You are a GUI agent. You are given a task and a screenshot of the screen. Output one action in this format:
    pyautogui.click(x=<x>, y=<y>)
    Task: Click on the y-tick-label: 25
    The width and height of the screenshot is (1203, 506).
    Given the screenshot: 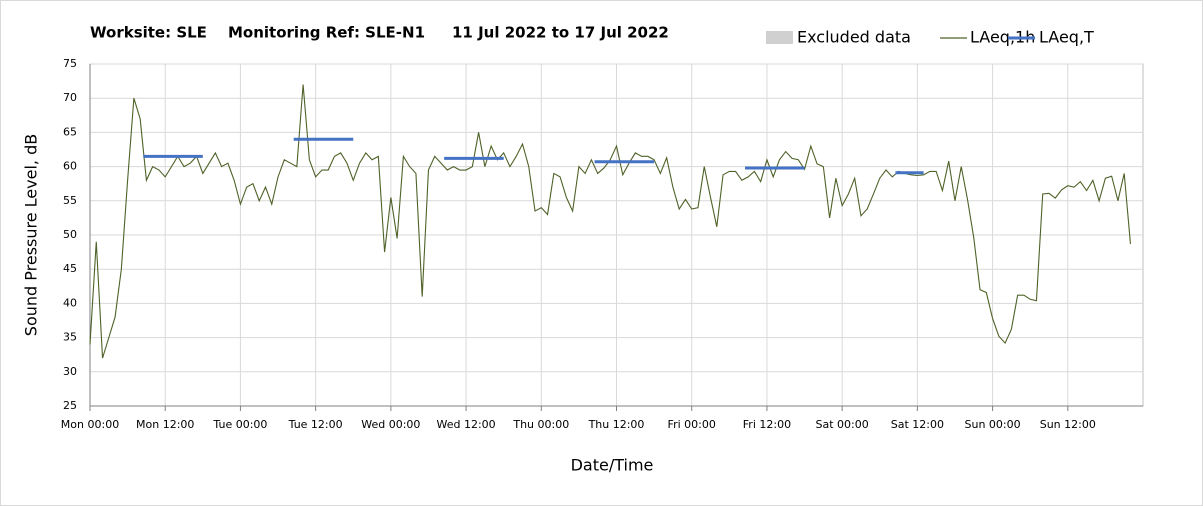 What is the action you would take?
    pyautogui.click(x=70, y=405)
    